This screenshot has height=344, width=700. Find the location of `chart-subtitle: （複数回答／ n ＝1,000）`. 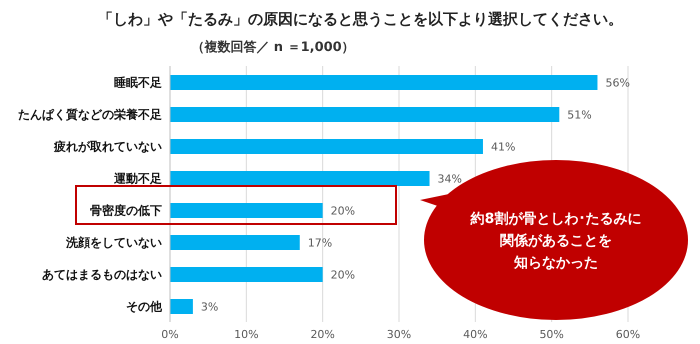

chart-subtitle: （複数回答／ n ＝1,000） is located at coordinates (273, 47).